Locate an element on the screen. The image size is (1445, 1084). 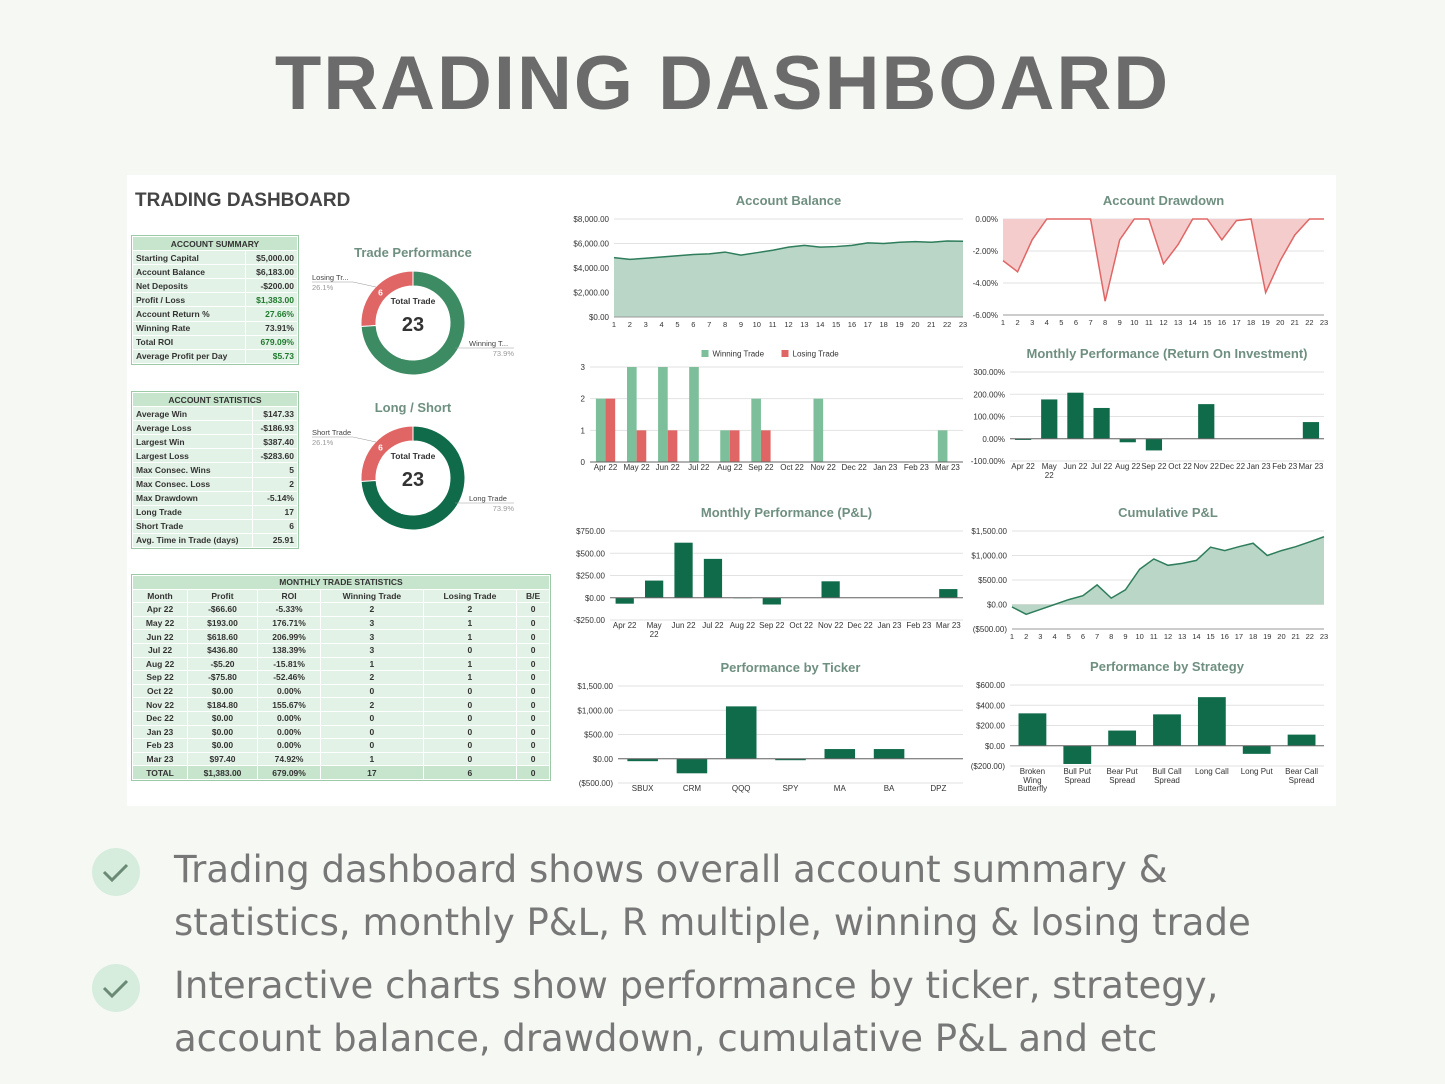
table-row: Starting Capital $5,000.00 is located at coordinates (215, 258).